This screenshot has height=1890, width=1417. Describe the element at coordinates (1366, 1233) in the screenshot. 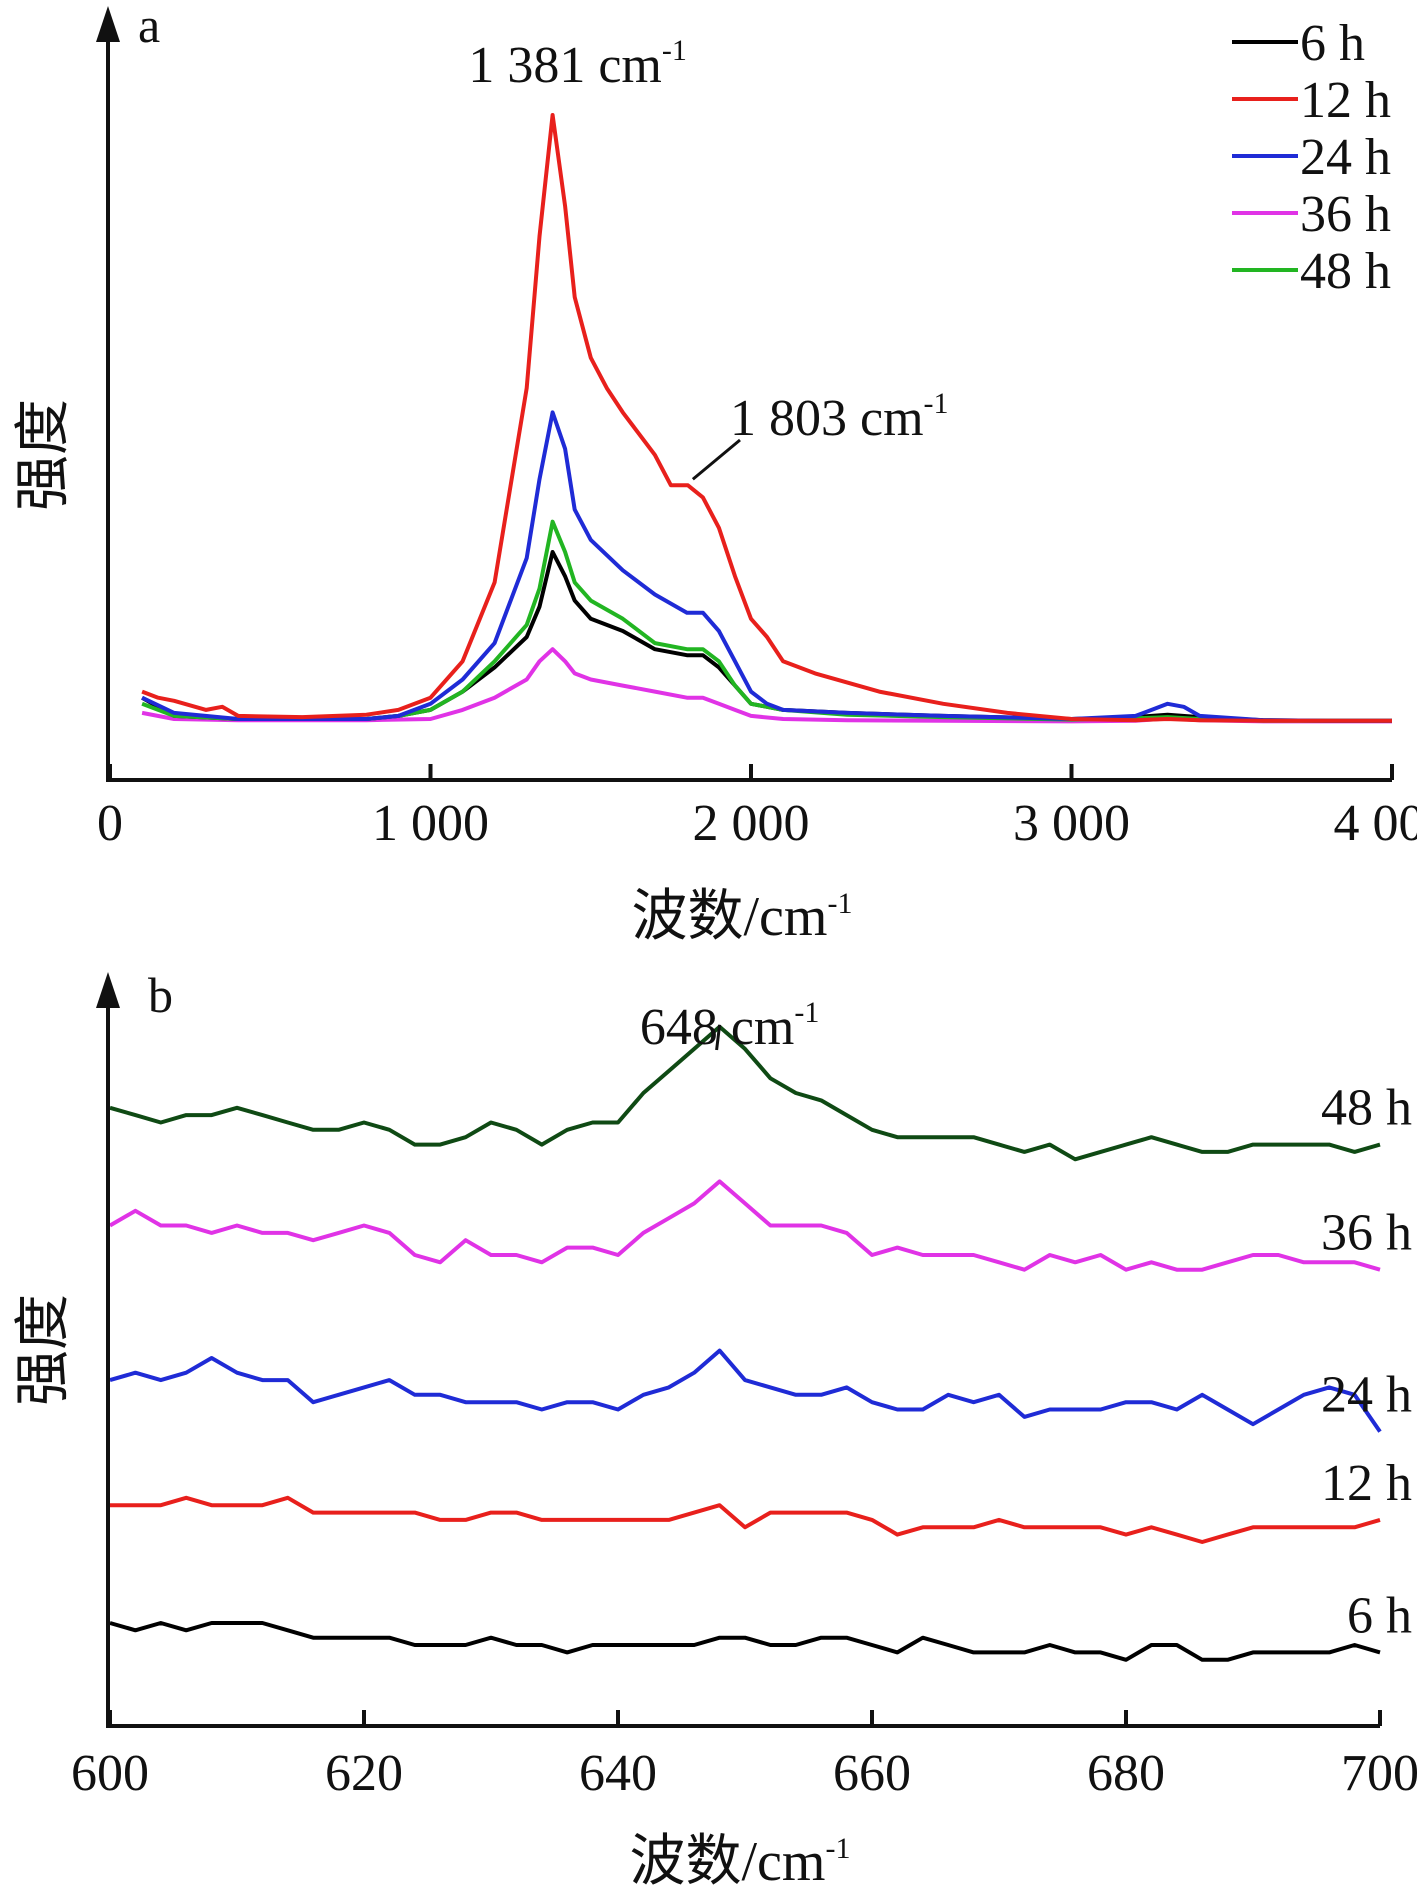

I see `series-label-36h: 36 h` at that location.